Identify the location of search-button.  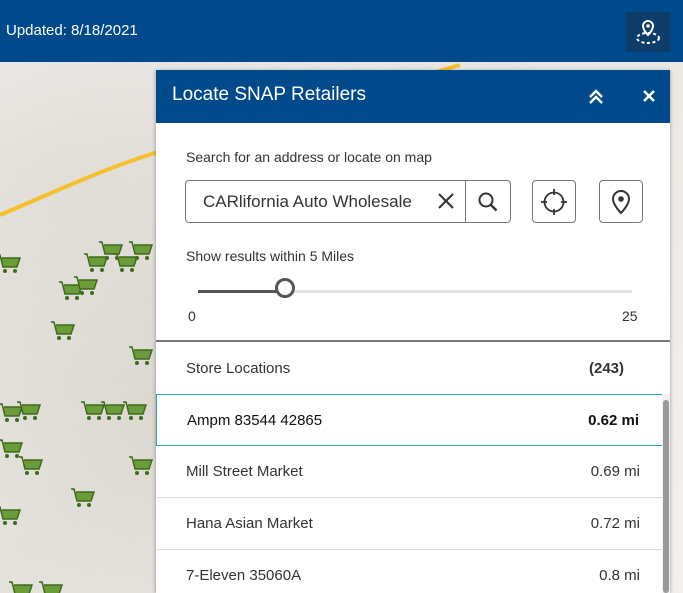
(488, 201).